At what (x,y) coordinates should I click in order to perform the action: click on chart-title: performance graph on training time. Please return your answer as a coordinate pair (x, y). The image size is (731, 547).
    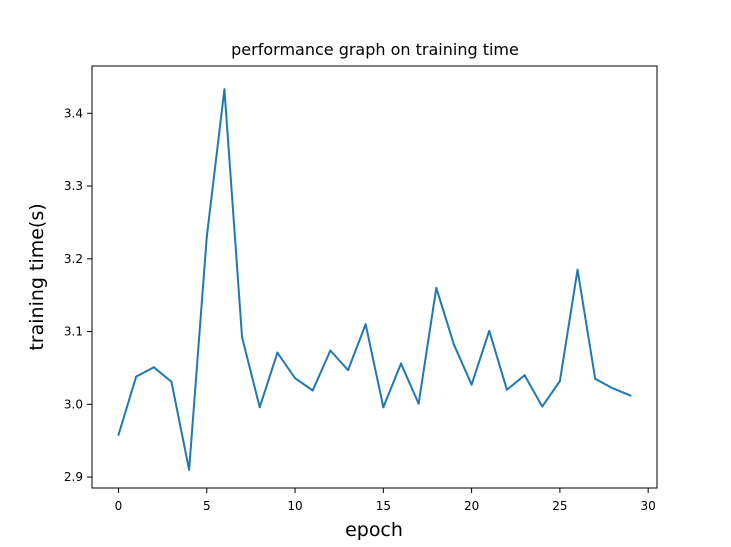
    Looking at the image, I should click on (375, 49).